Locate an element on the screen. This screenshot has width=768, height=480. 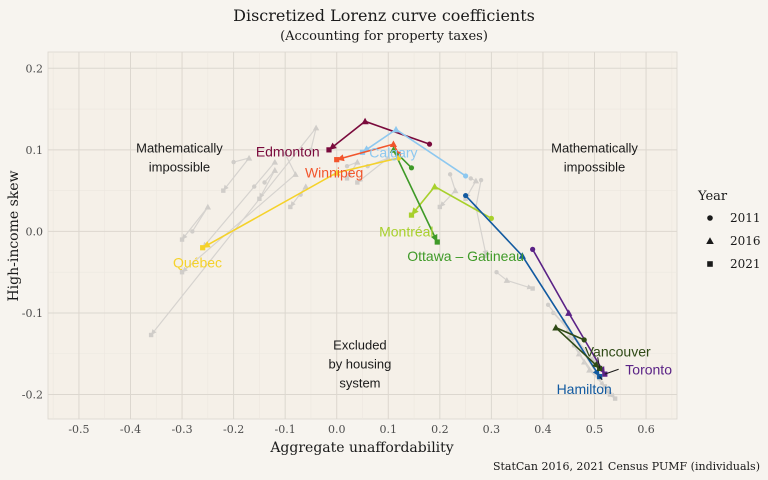
x-tick-label: -0.4 is located at coordinates (130, 429).